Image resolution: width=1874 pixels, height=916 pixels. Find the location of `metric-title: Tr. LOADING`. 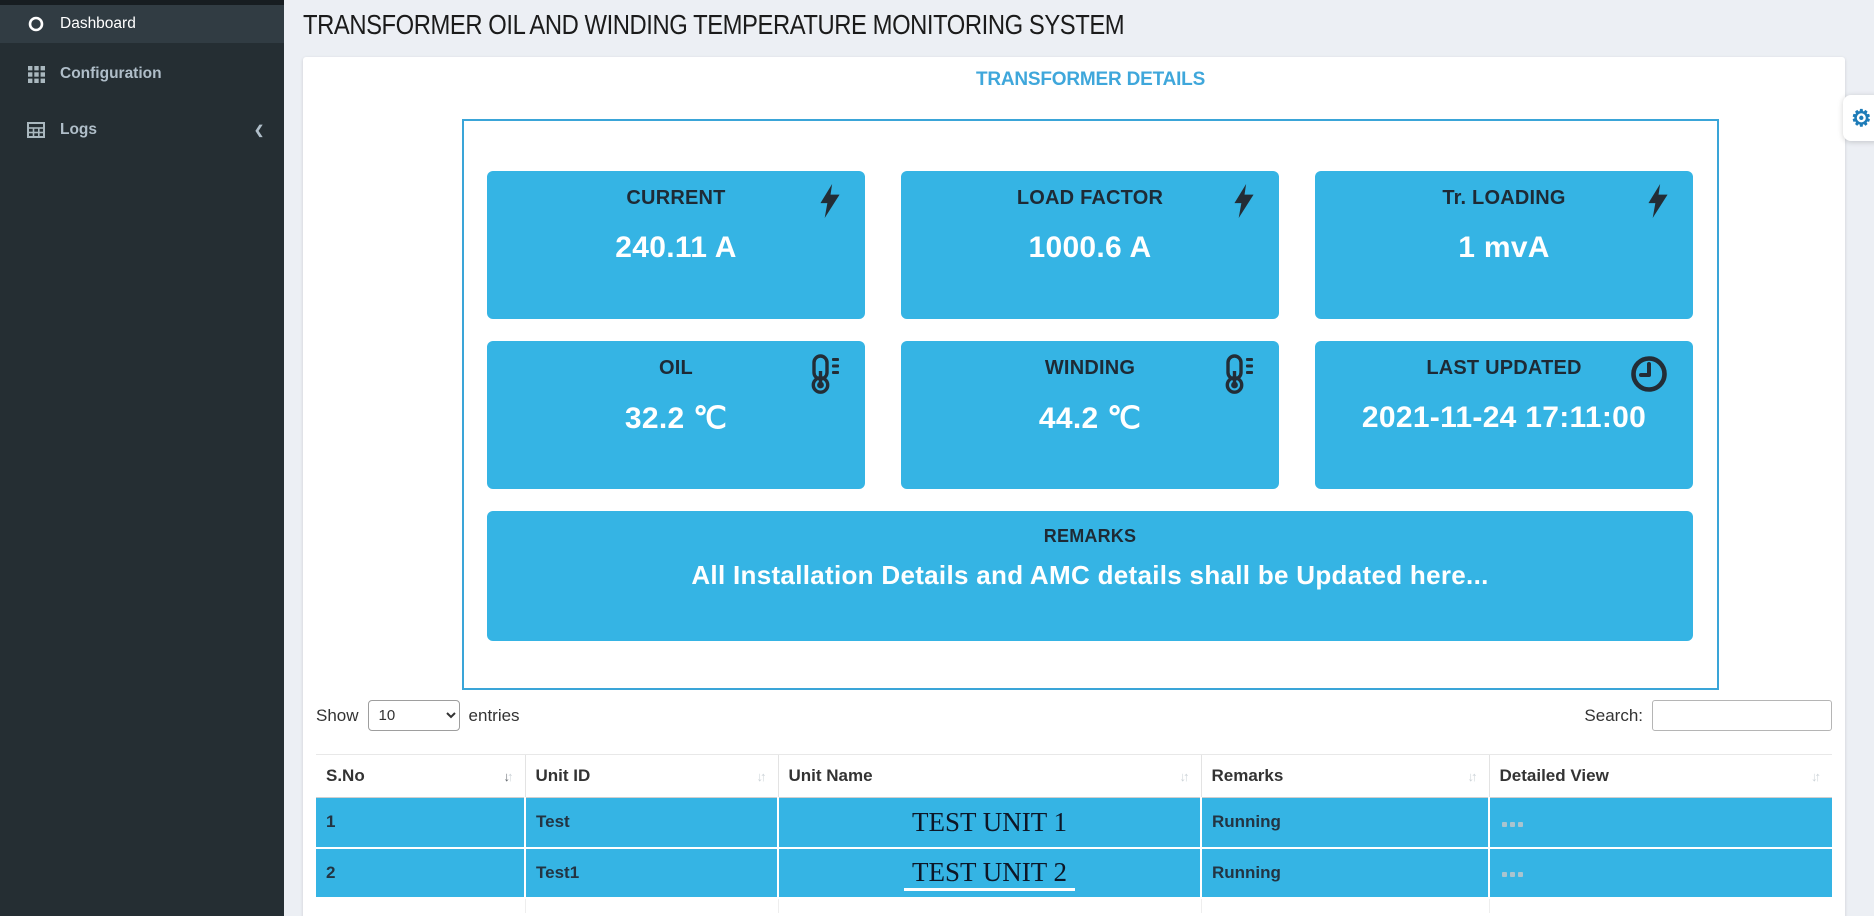

metric-title: Tr. LOADING is located at coordinates (1504, 198).